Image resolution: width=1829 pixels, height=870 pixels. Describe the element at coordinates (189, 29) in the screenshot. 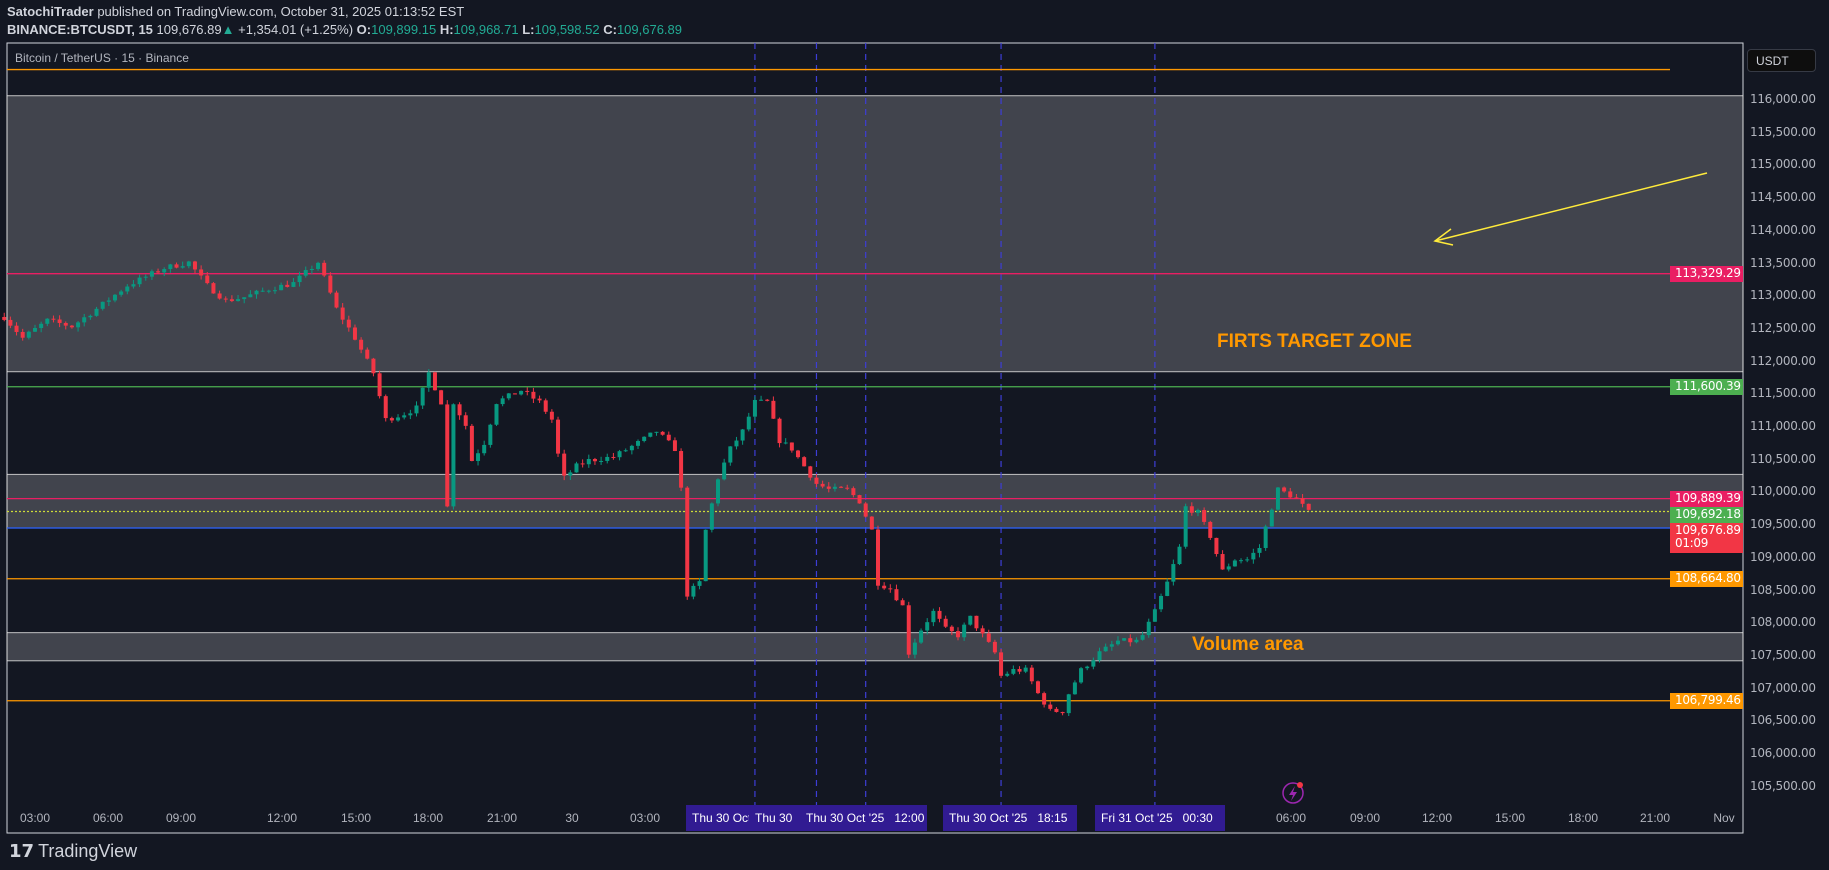

I see `last-price: 109,676.89` at that location.